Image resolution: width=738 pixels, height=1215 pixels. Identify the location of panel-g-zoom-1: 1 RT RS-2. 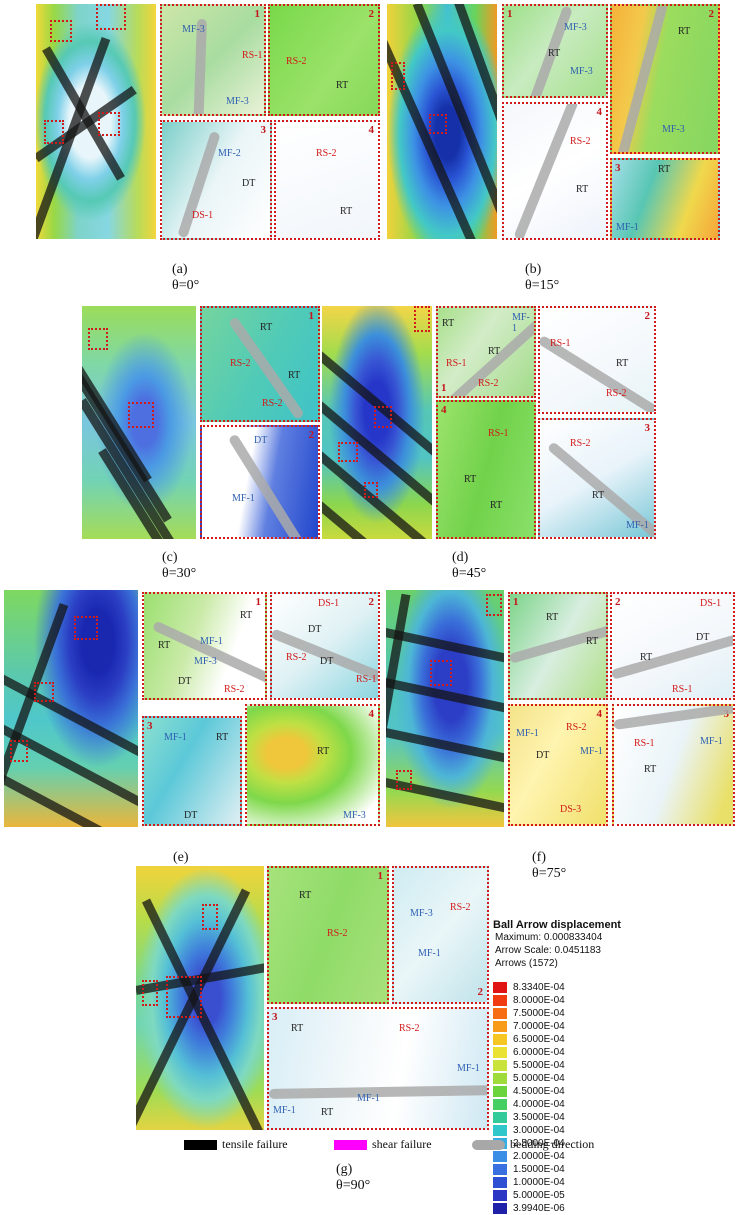
(328, 935).